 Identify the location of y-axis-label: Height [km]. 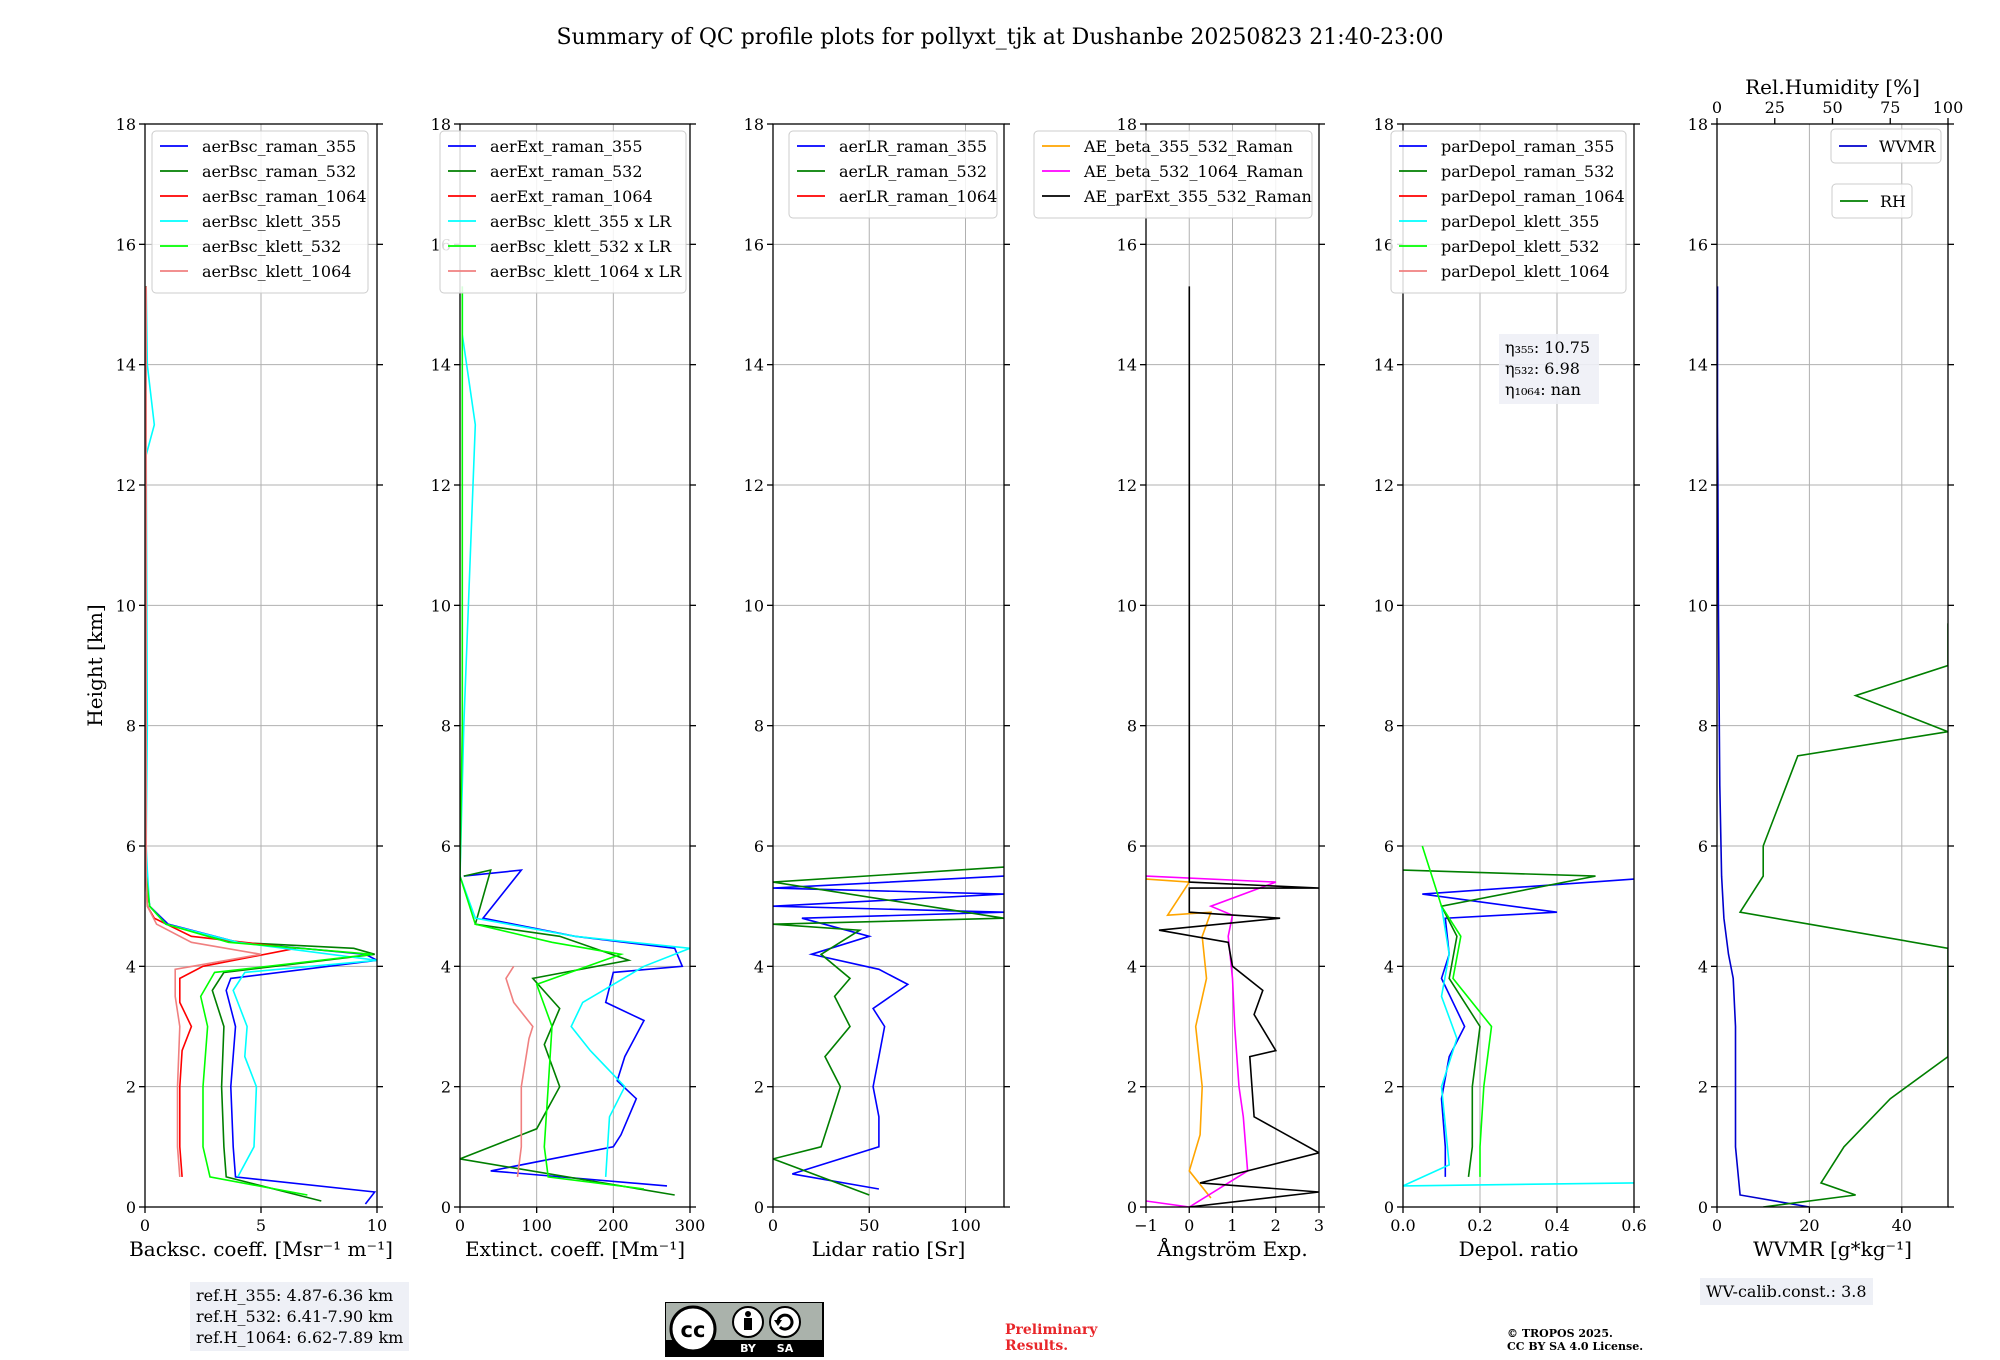
(95, 665).